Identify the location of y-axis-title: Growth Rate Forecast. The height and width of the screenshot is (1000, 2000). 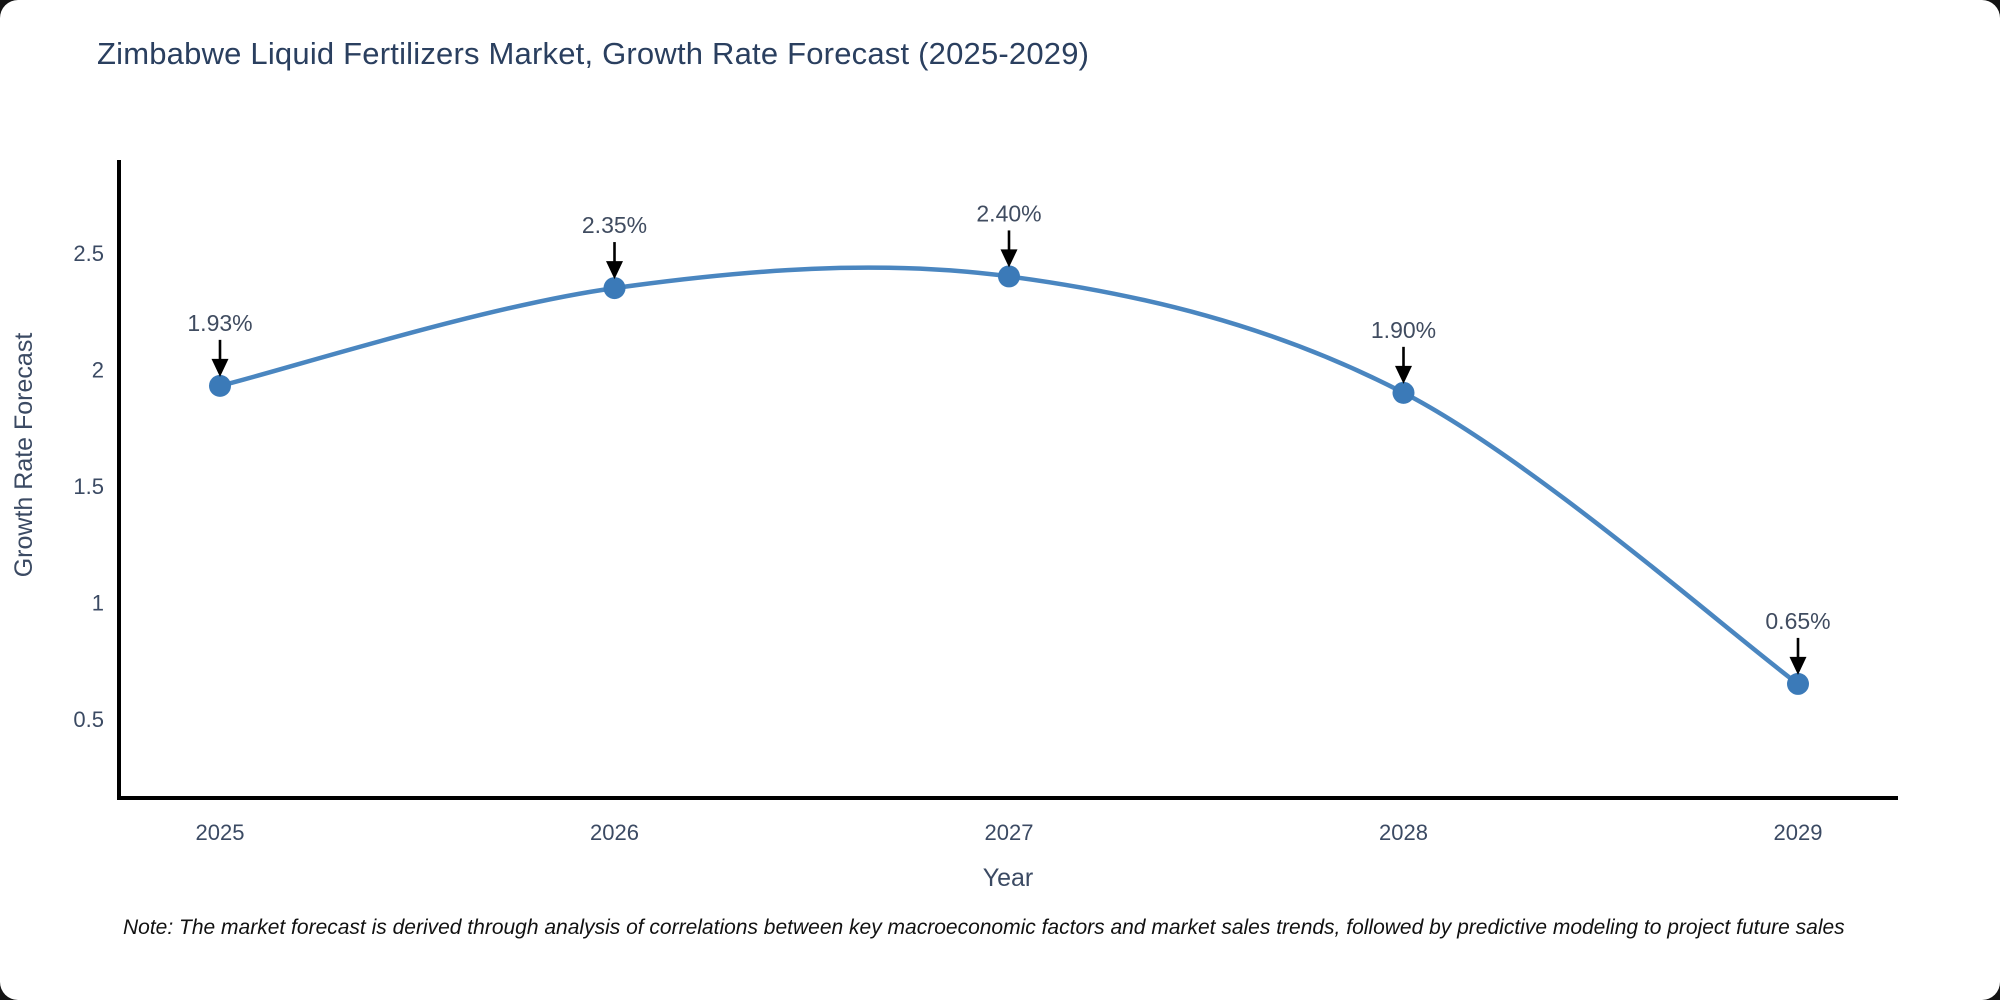
(24, 455).